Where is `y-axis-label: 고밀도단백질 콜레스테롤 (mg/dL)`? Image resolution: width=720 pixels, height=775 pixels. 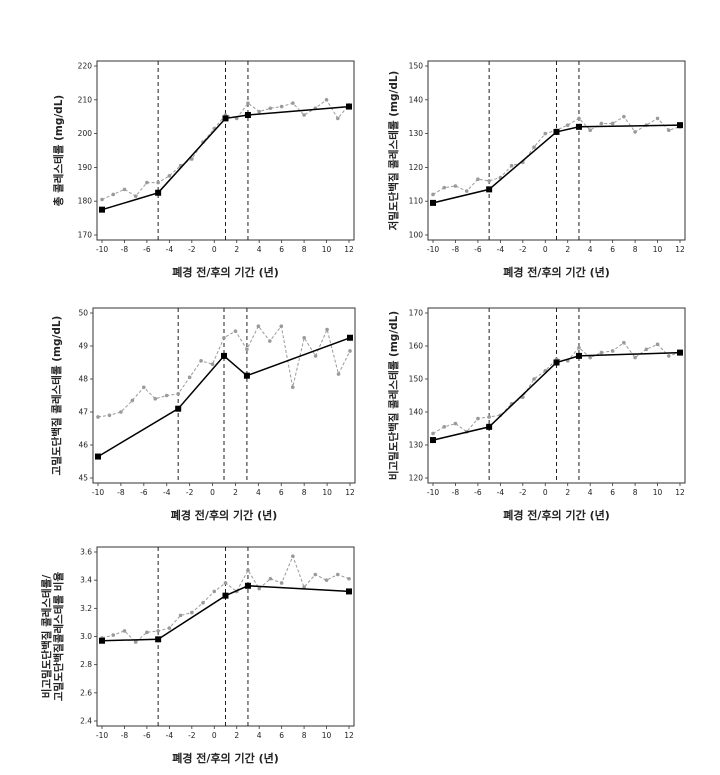
y-axis-label: 고밀도단백질 콜레스테롤 (mg/dL) is located at coordinates (56, 396).